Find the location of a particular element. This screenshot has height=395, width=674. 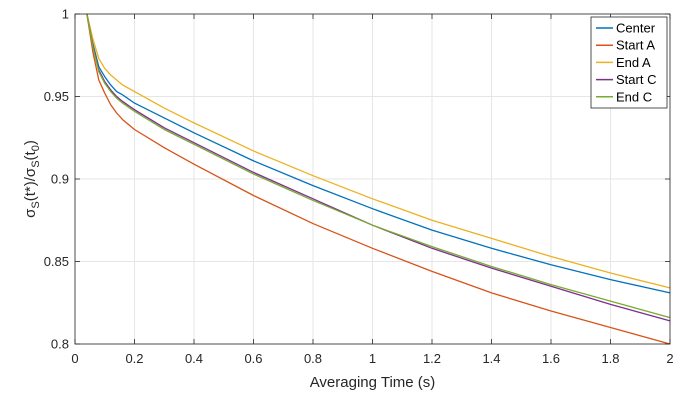

y-label-t: (t is located at coordinates (30, 155).